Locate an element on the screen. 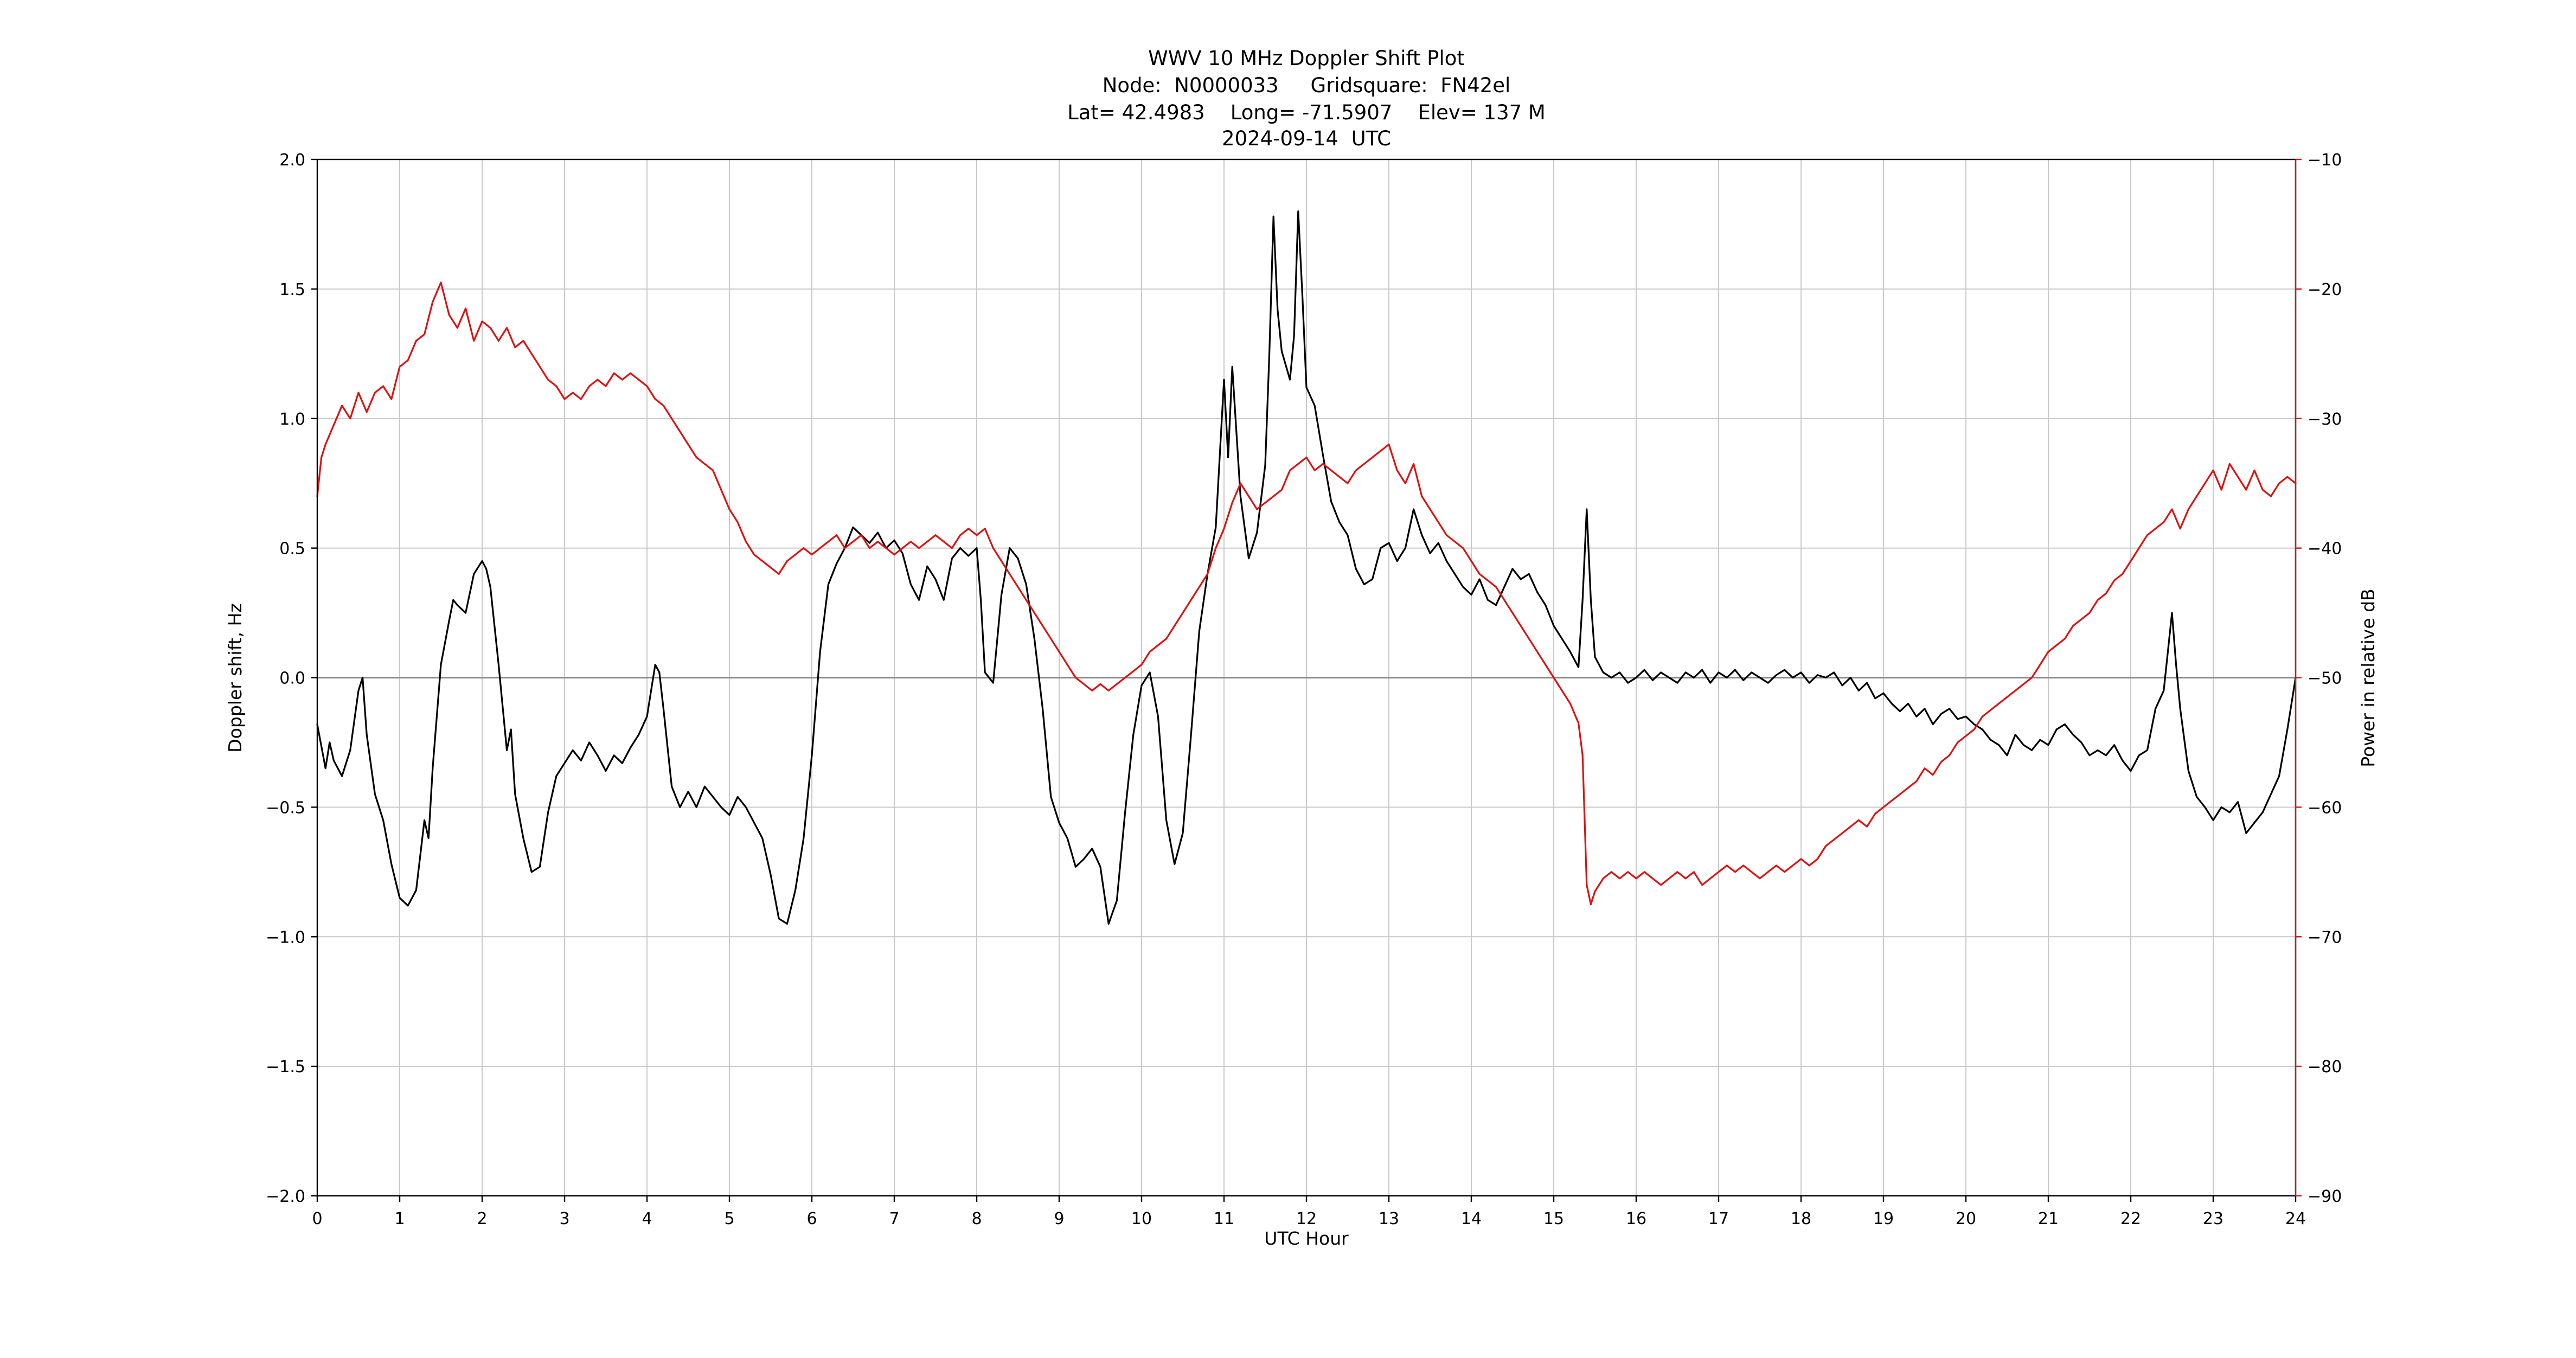  x-tick-label: 5 is located at coordinates (729, 1218).